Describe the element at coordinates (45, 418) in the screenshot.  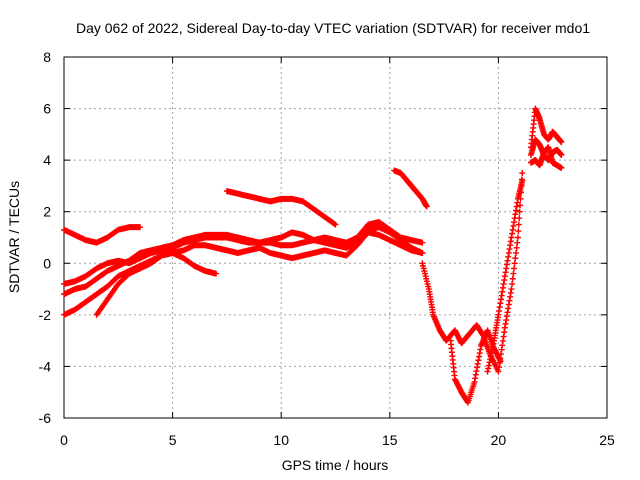
I see `y-tick-label: -6` at that location.